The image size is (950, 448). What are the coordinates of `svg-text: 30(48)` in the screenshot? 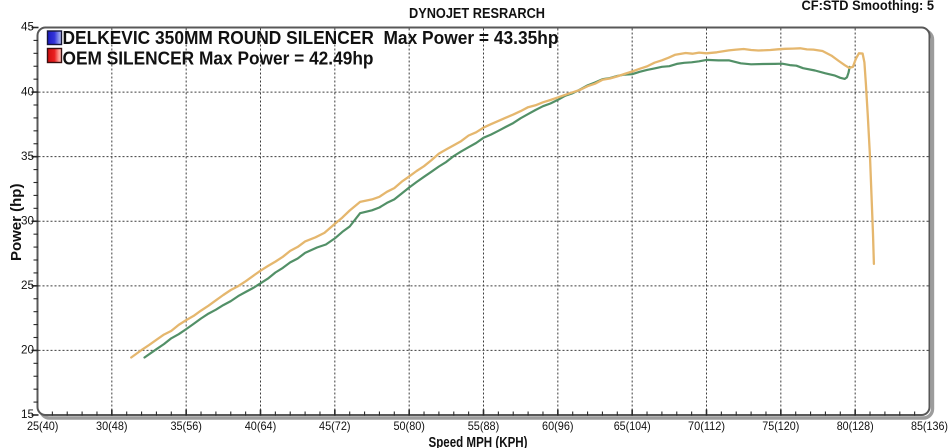 It's located at (112, 426).